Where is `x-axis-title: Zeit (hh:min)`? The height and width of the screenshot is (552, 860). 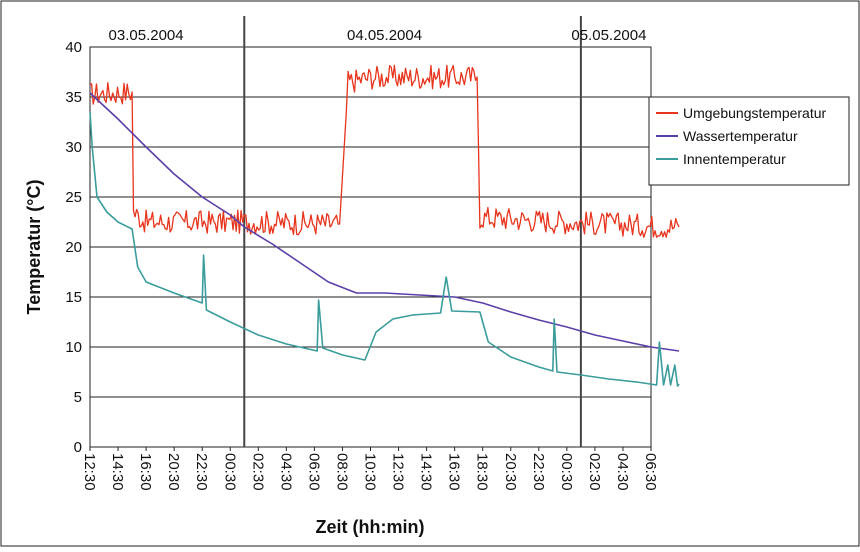
x-axis-title: Zeit (hh:min) is located at coordinates (370, 527).